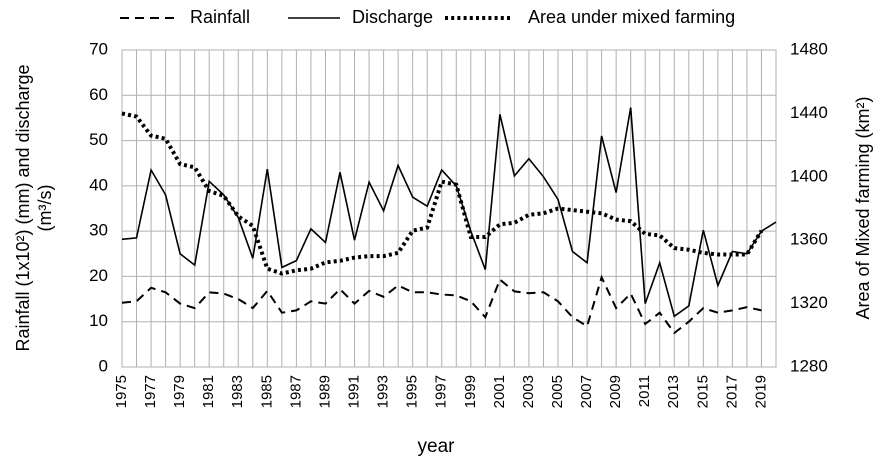  I want to click on y2-tick-label: 1480, so click(809, 48).